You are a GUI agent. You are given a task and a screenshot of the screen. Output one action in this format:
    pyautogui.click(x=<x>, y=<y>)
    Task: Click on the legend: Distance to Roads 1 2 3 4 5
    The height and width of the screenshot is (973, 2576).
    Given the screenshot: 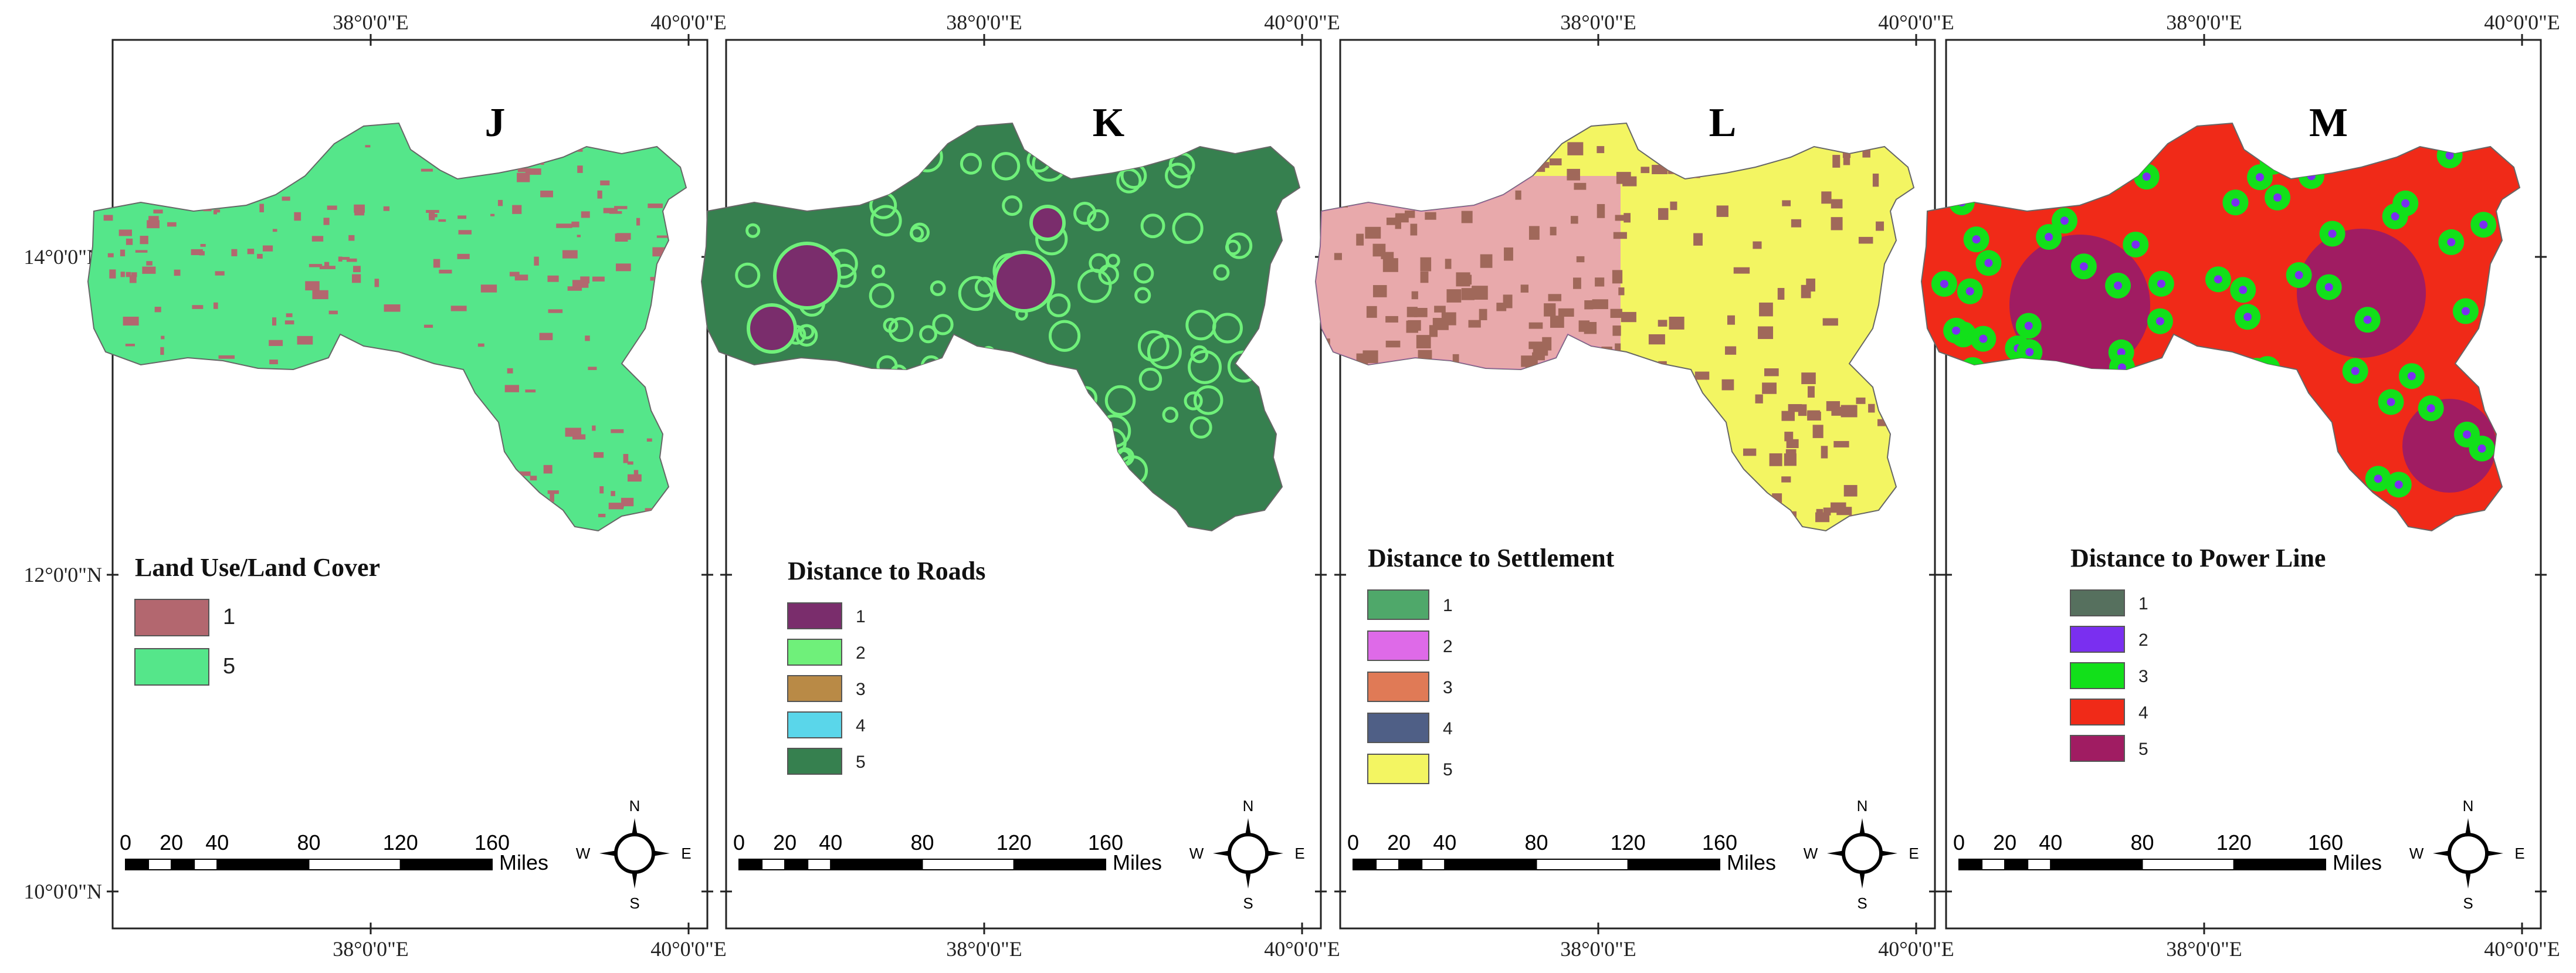 What is the action you would take?
    pyautogui.click(x=886, y=666)
    